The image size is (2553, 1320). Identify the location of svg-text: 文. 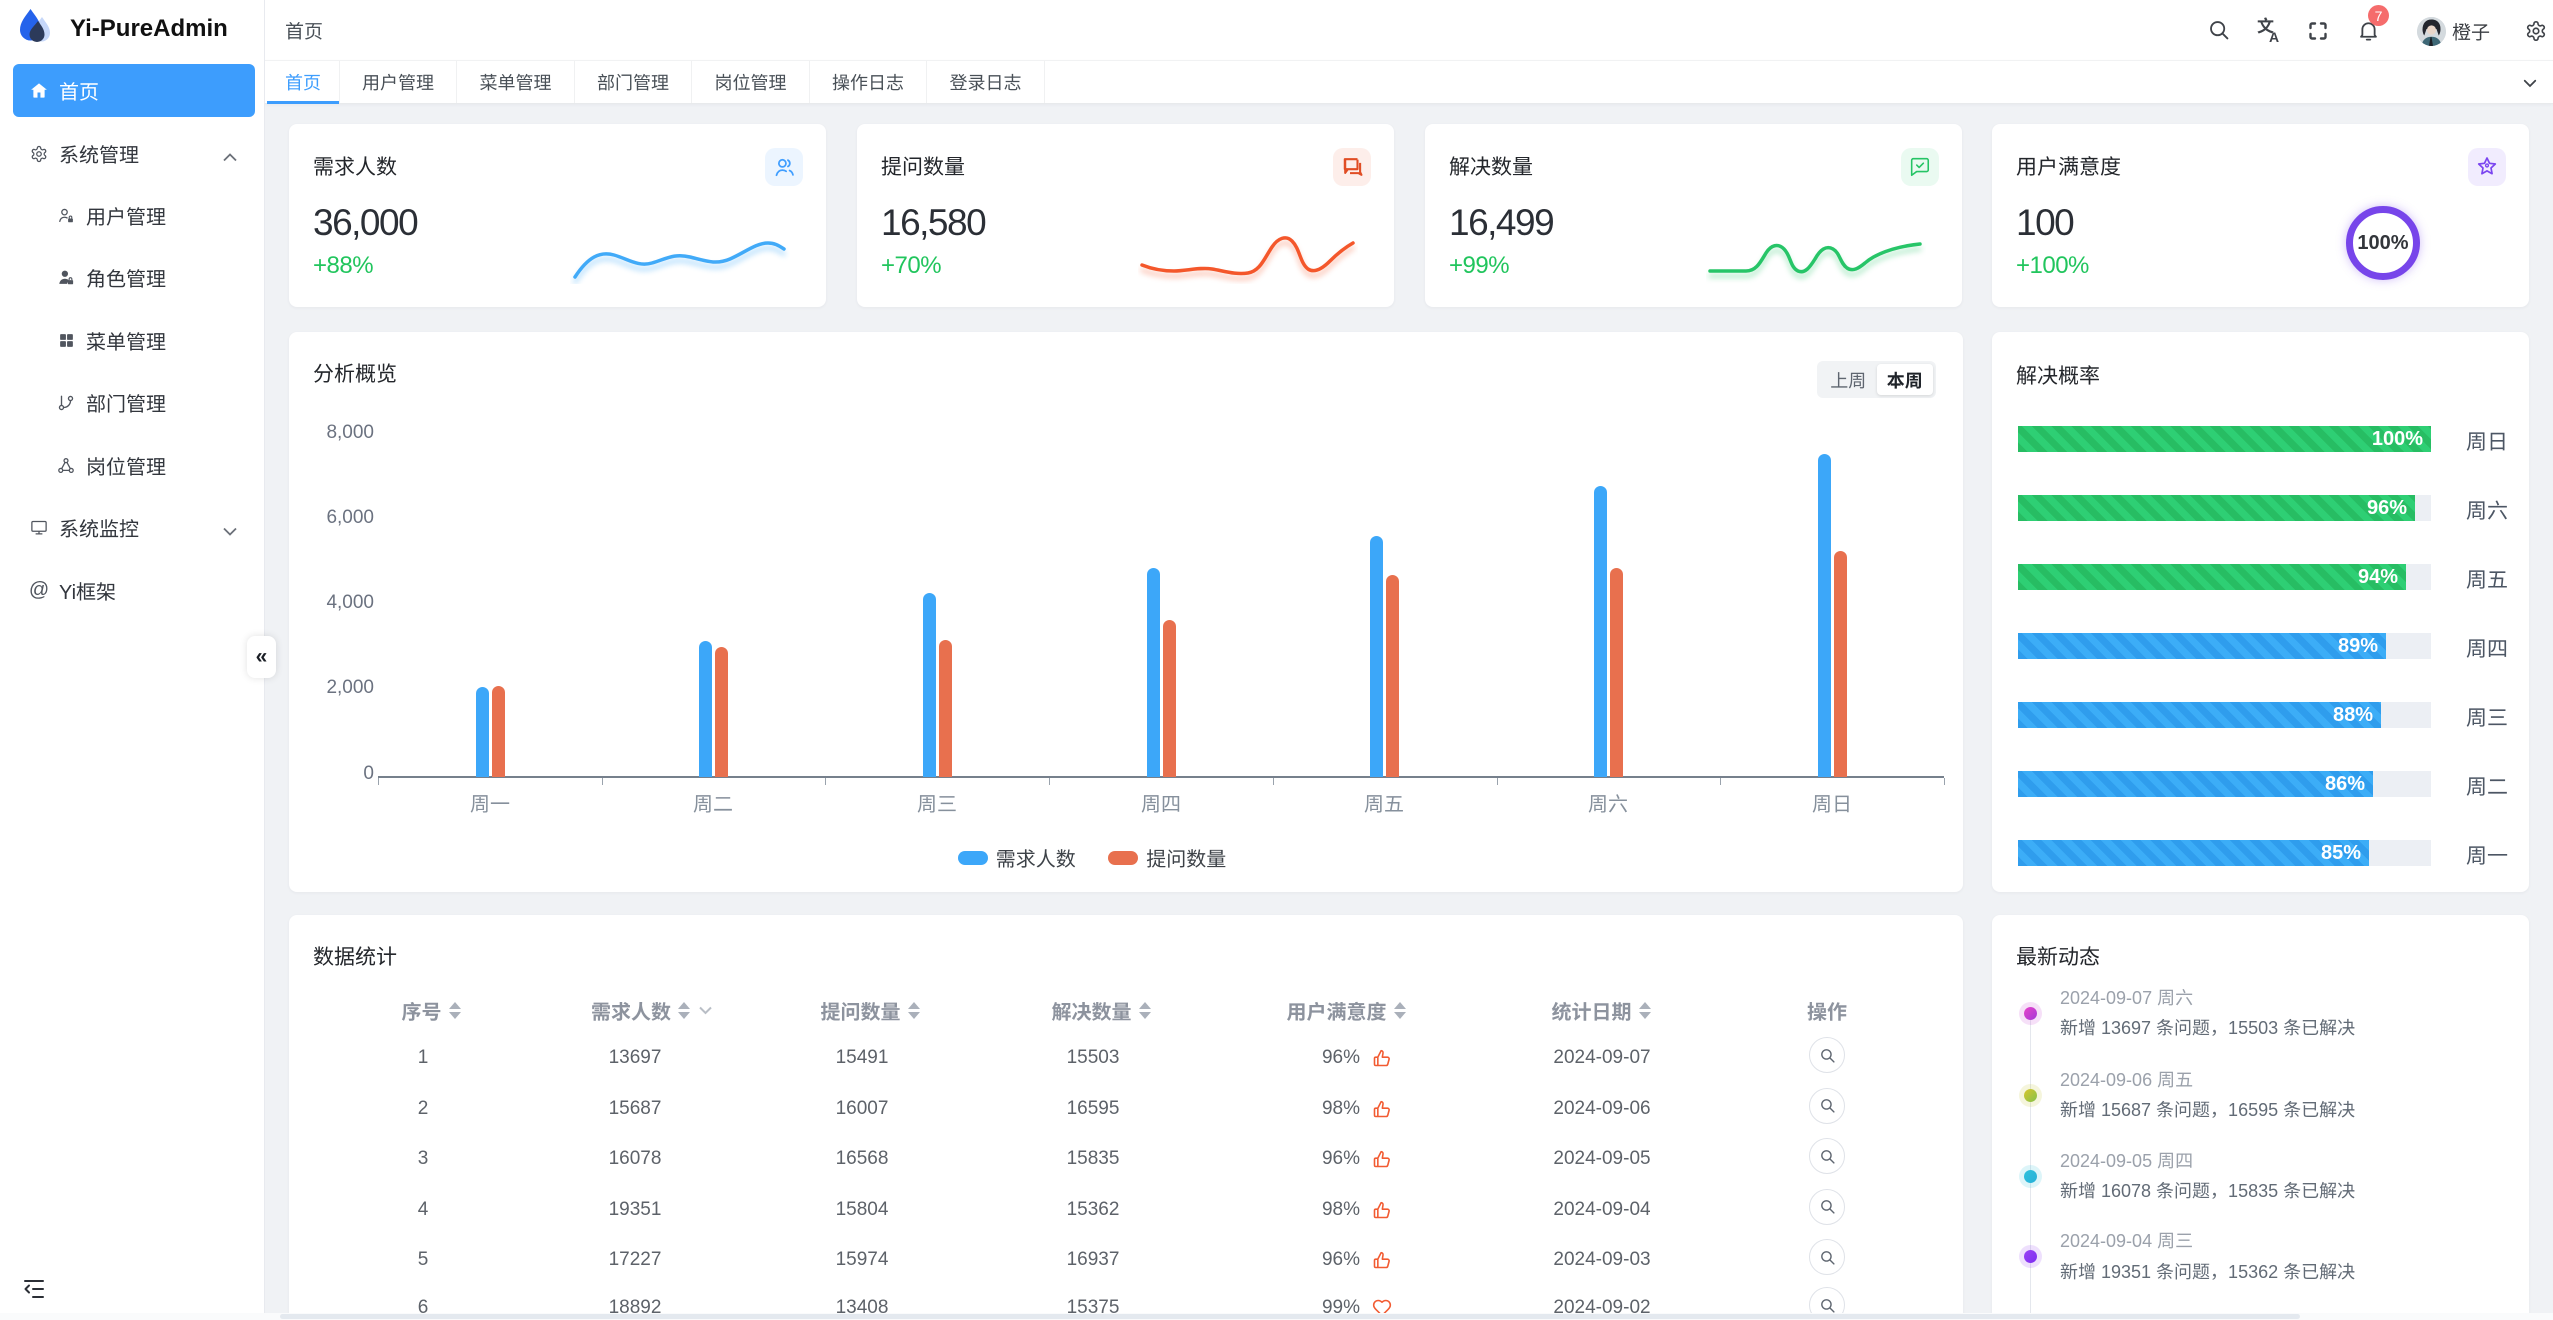
(2265, 27).